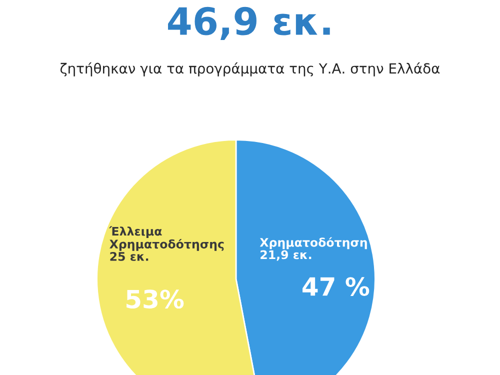 This screenshot has height=375, width=500. Describe the element at coordinates (249, 23) in the screenshot. I see `chart-title: 46,9 εκ.` at that location.